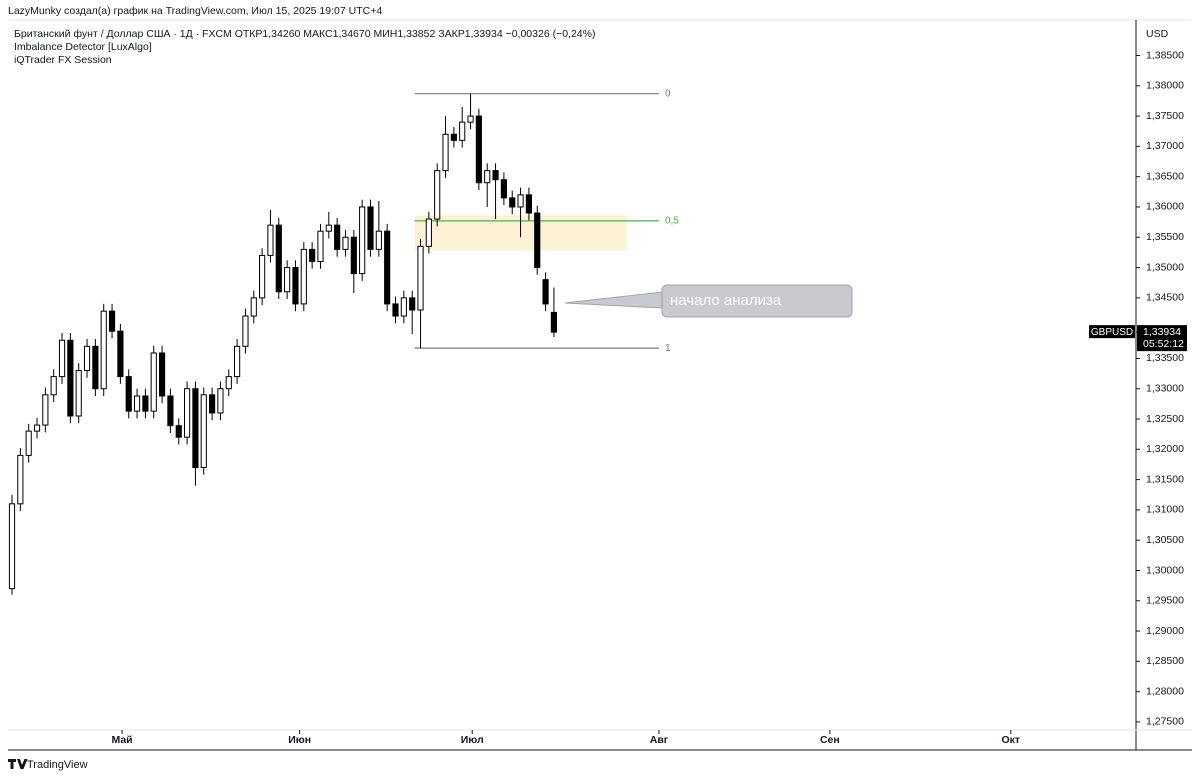 The width and height of the screenshot is (1200, 778). I want to click on y-tick-label: 1,37500, so click(1165, 116).